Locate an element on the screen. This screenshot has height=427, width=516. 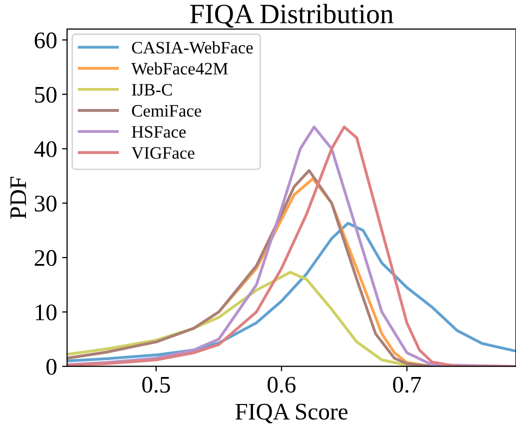
y-tick-label: 40 is located at coordinates (45, 149).